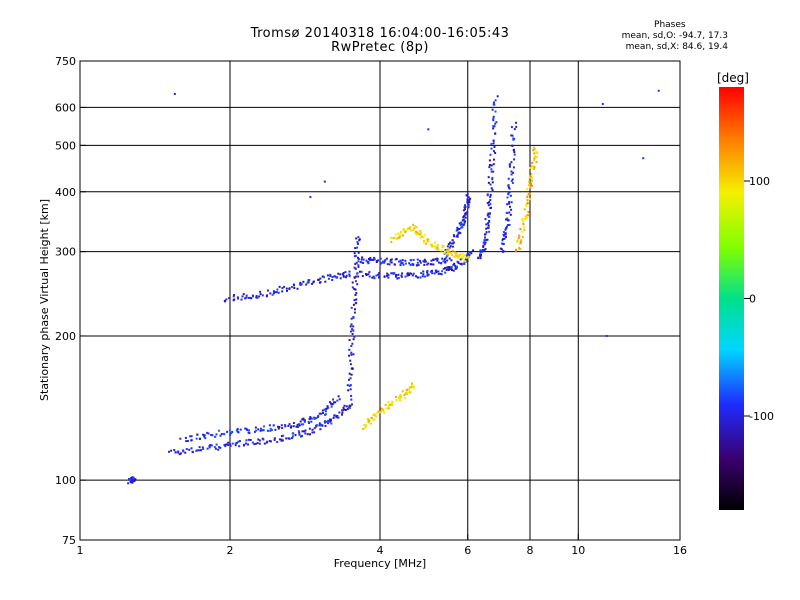  What do you see at coordinates (65, 61) in the screenshot?
I see `y-tick-label: 750` at bounding box center [65, 61].